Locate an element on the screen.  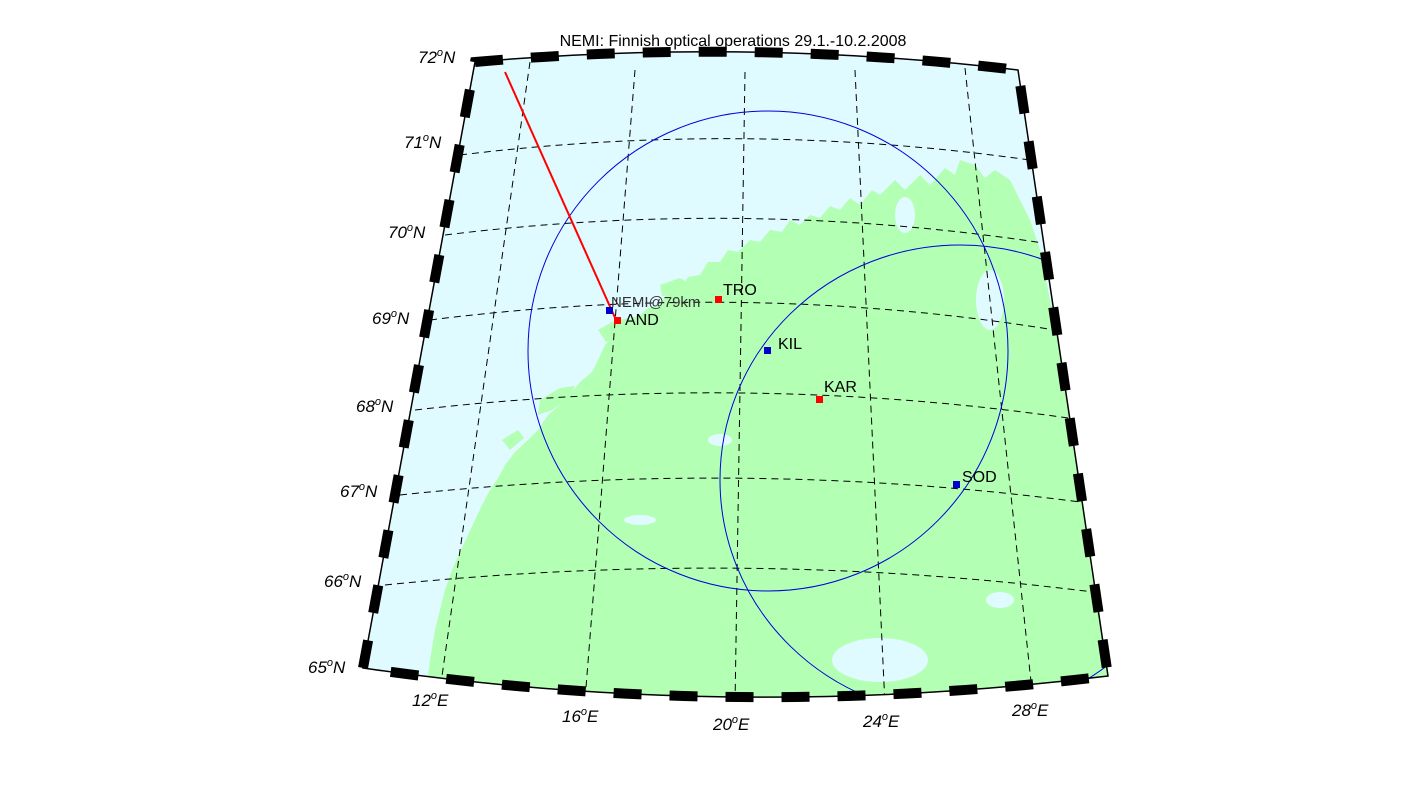
station-and: AND is located at coordinates (636, 320).